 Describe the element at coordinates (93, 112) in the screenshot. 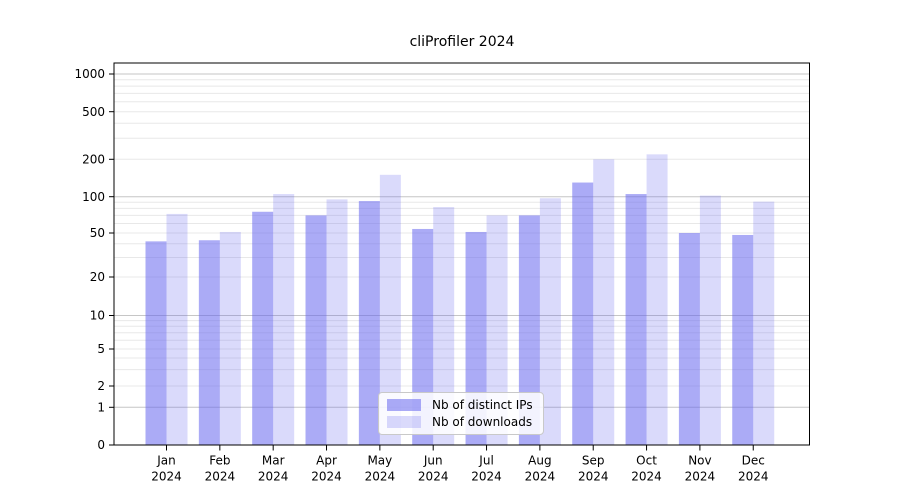

I see `y-tick-label: 500` at that location.